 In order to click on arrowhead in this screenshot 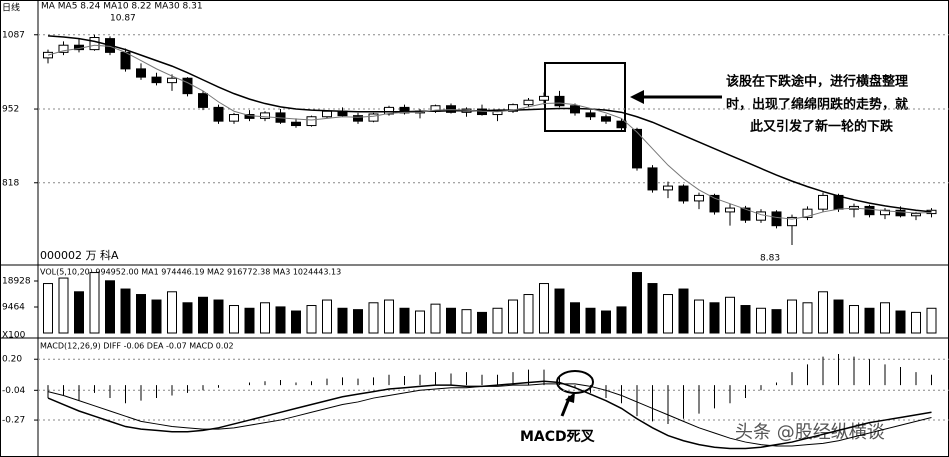, I will do `click(637, 97)`.